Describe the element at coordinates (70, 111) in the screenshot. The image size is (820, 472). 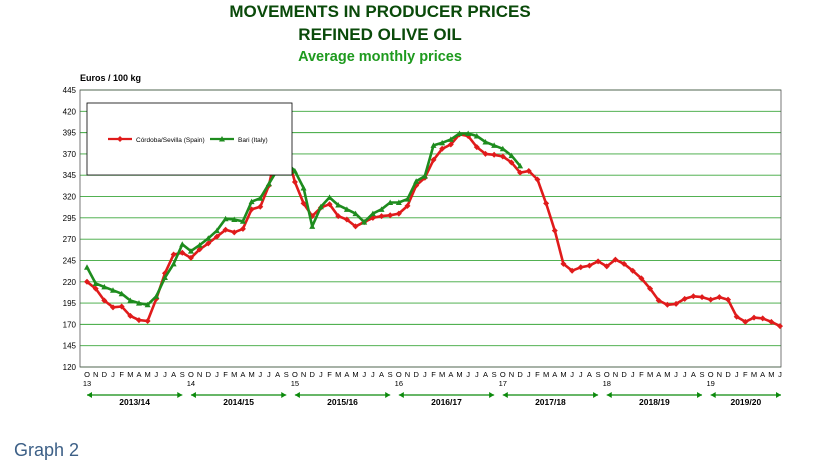
I see `y-tick-label: 420` at that location.